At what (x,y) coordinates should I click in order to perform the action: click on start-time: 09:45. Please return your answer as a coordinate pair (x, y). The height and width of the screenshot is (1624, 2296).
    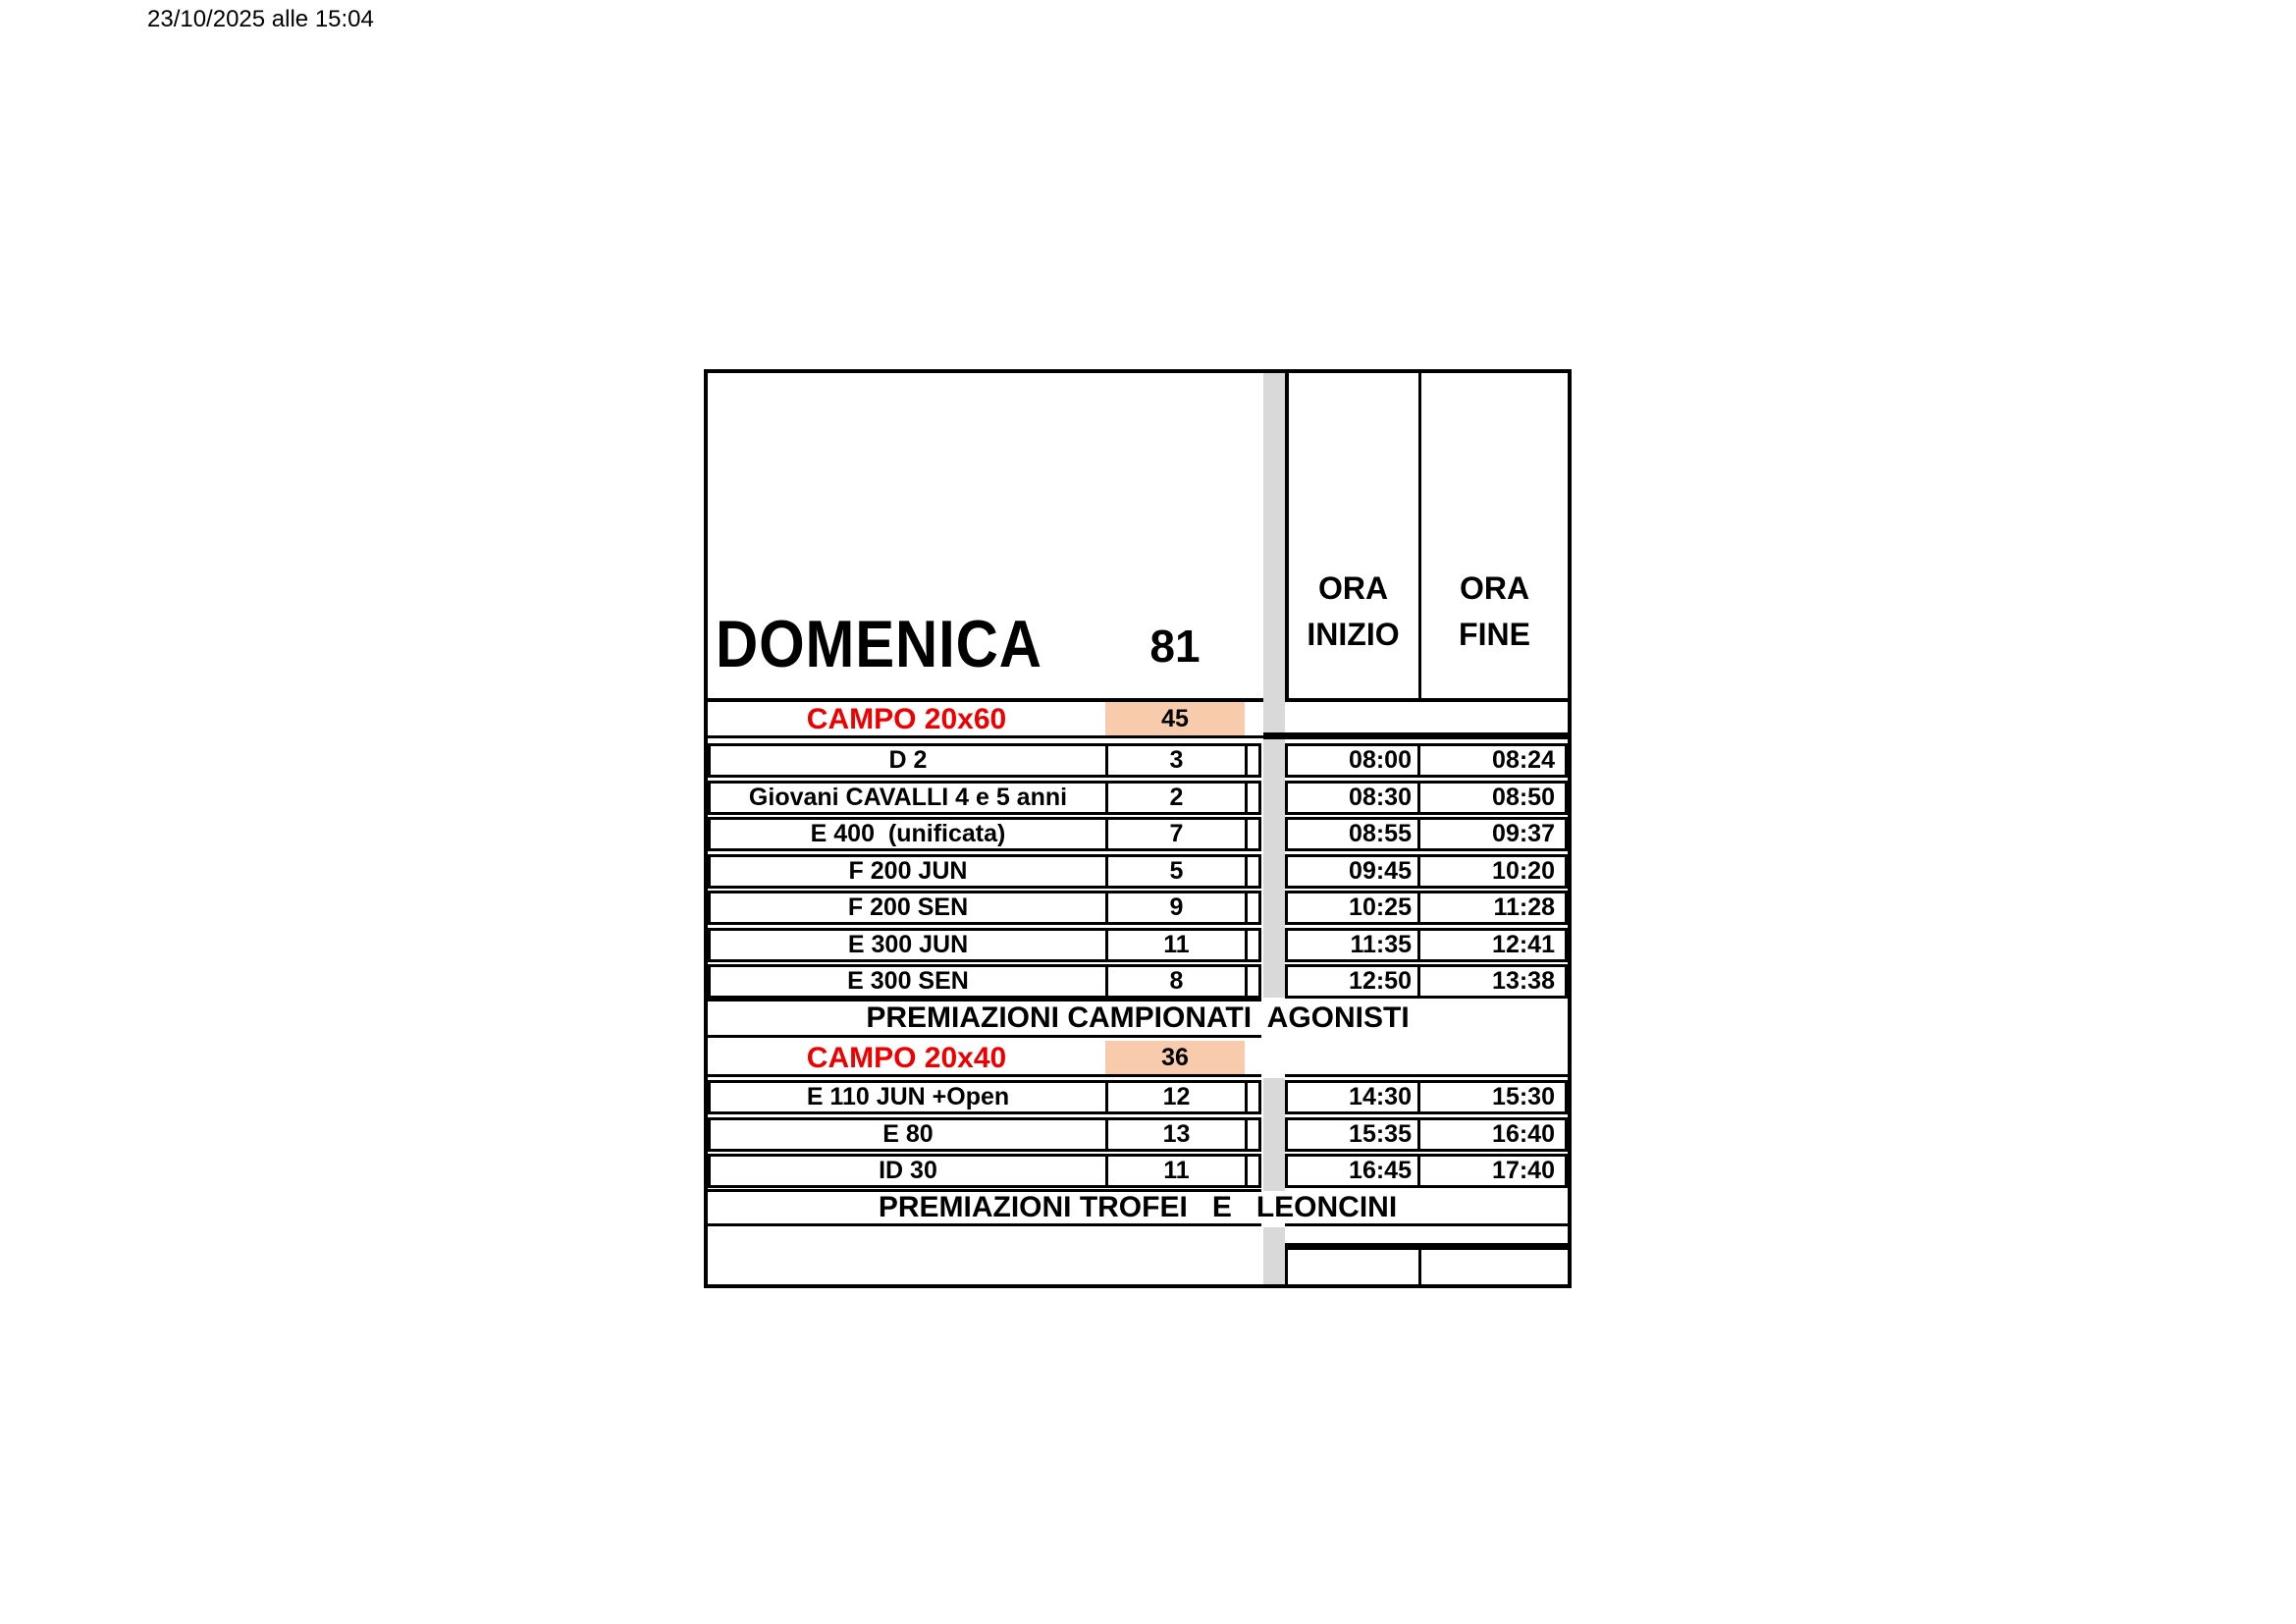
    Looking at the image, I should click on (1380, 871).